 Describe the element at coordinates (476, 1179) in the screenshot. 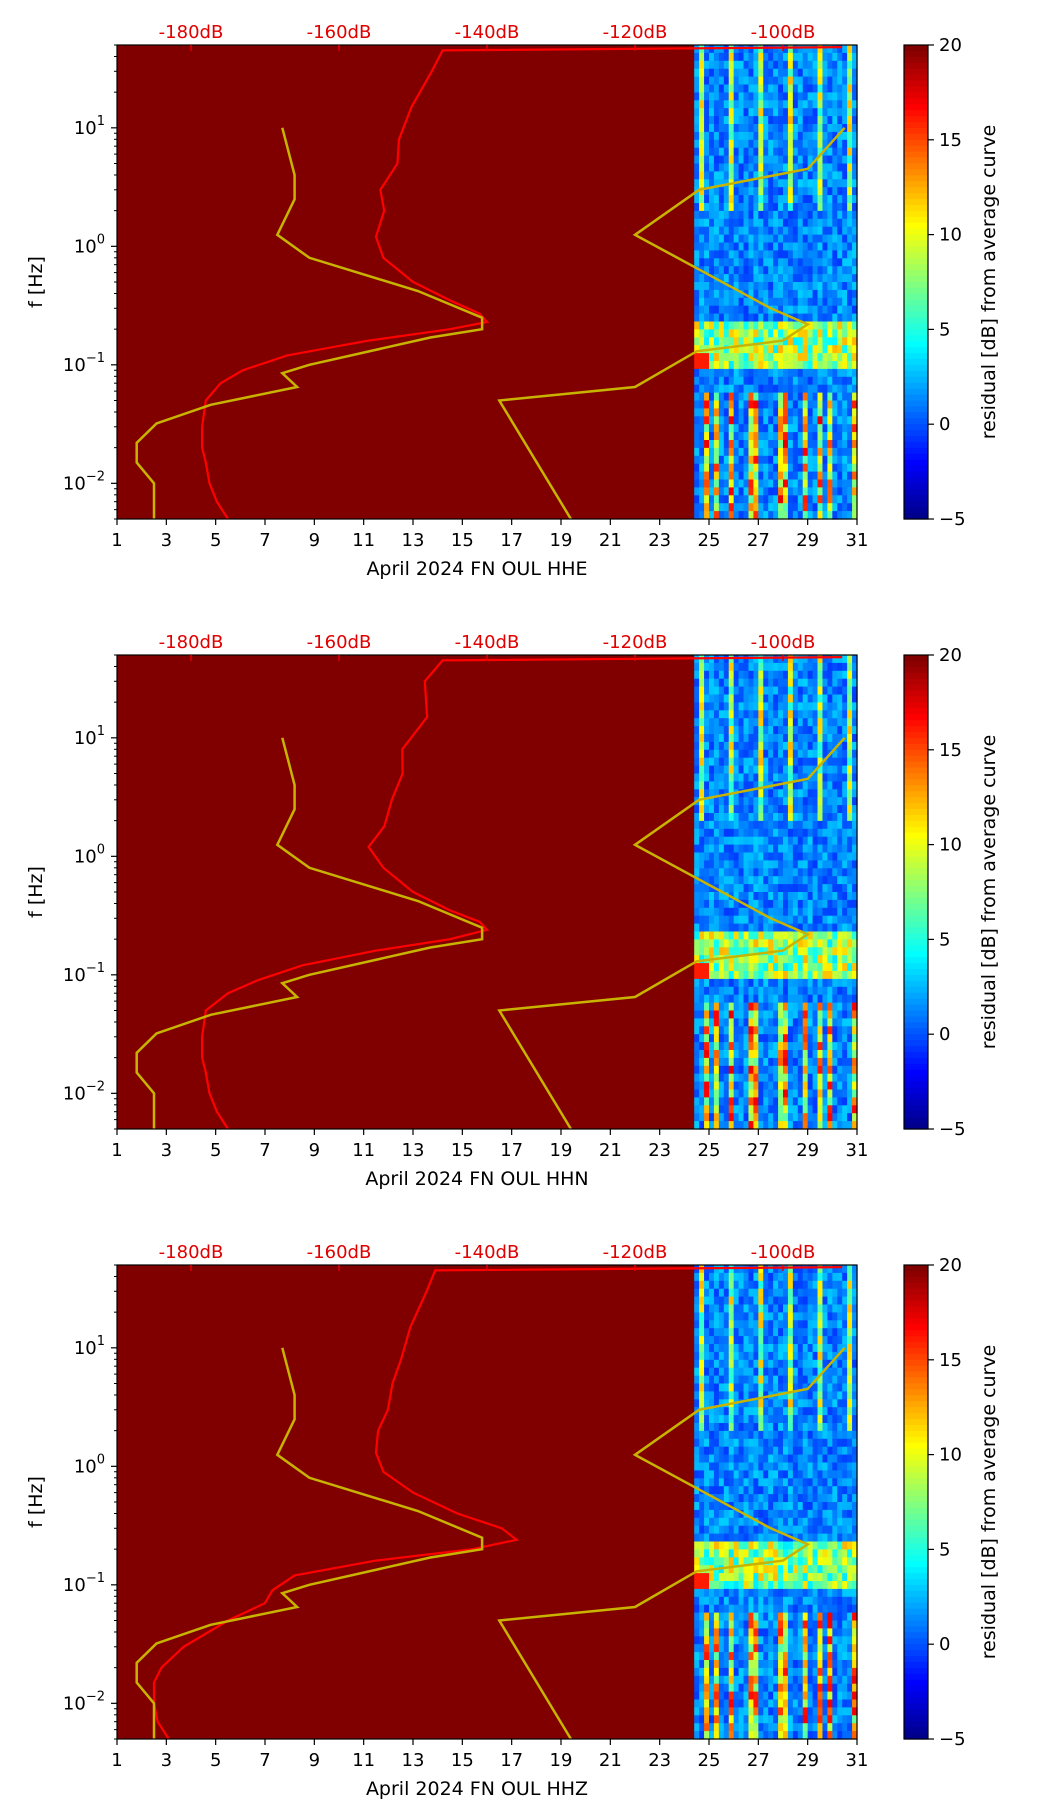

I see `x-axis-label: April 2024 FN OUL HHN` at that location.